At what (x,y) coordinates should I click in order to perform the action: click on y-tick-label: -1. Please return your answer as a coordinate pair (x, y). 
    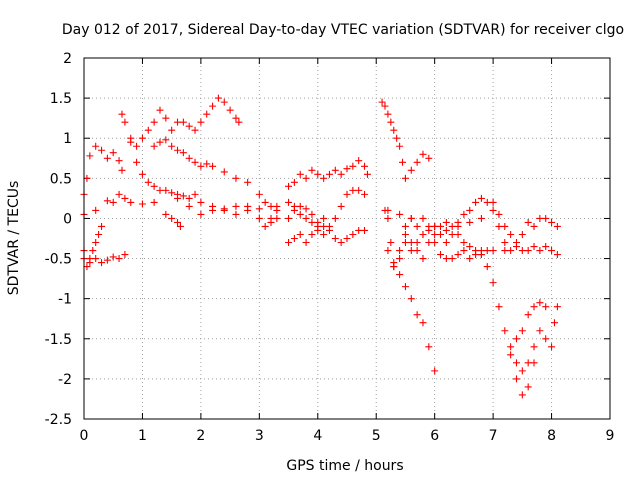
    Looking at the image, I should click on (65, 300).